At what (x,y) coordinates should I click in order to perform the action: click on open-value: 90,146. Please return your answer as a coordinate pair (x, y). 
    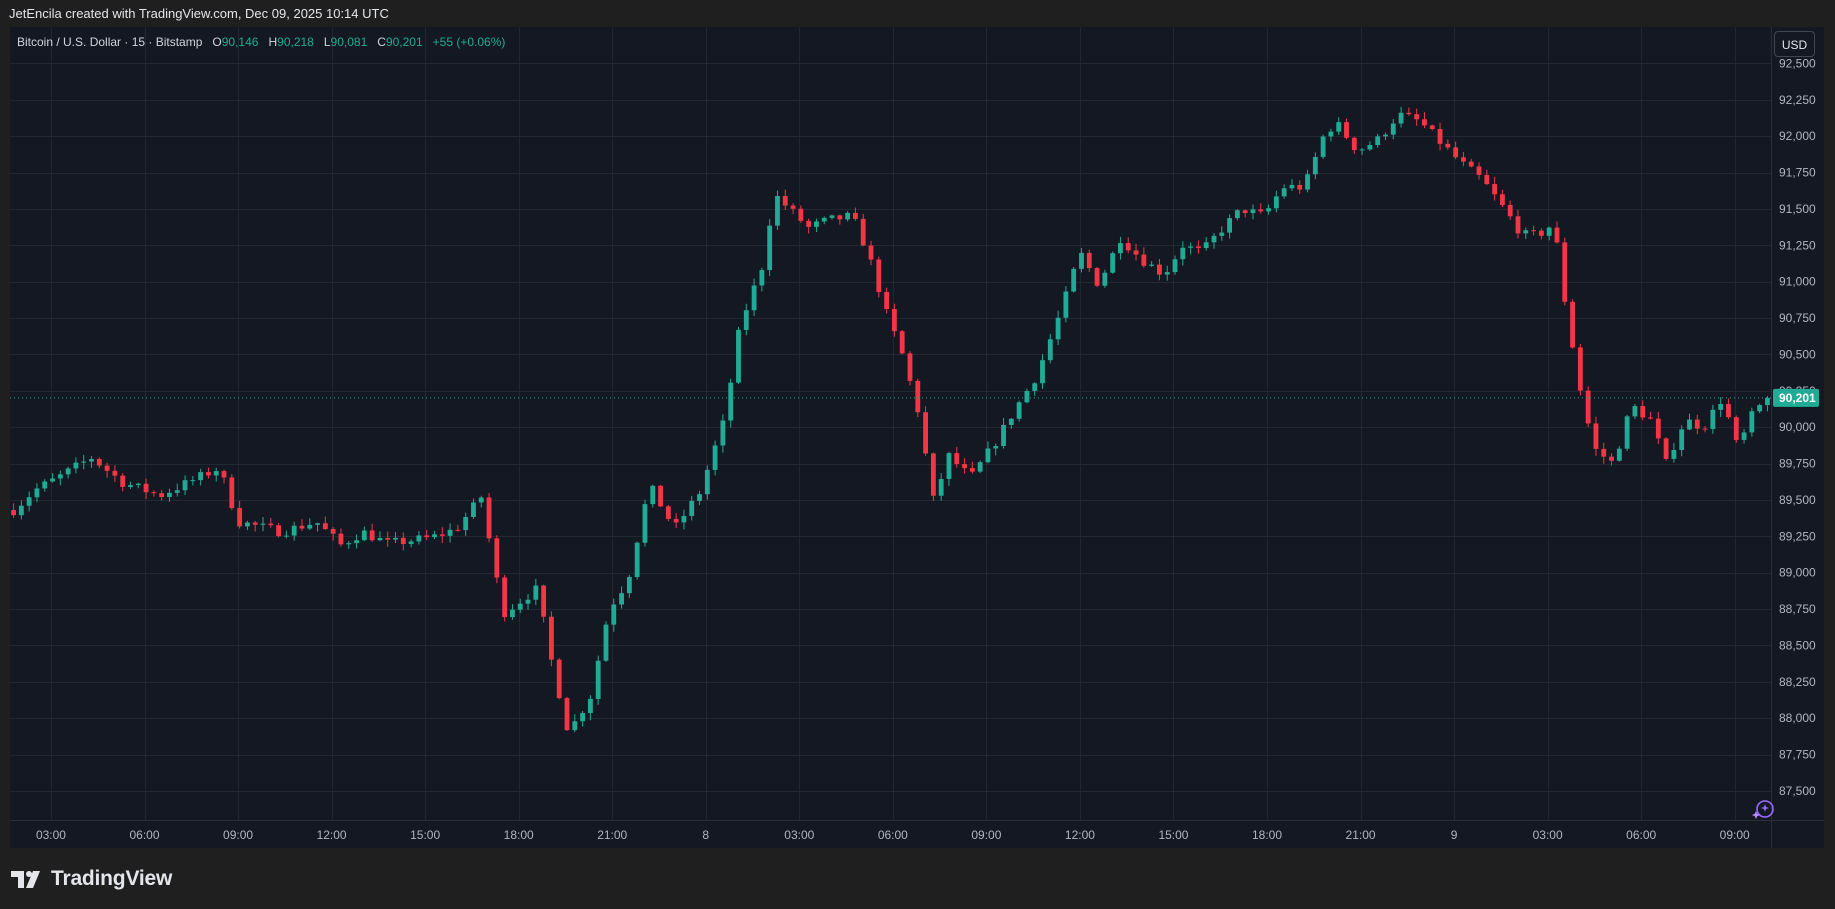
    Looking at the image, I should click on (240, 42).